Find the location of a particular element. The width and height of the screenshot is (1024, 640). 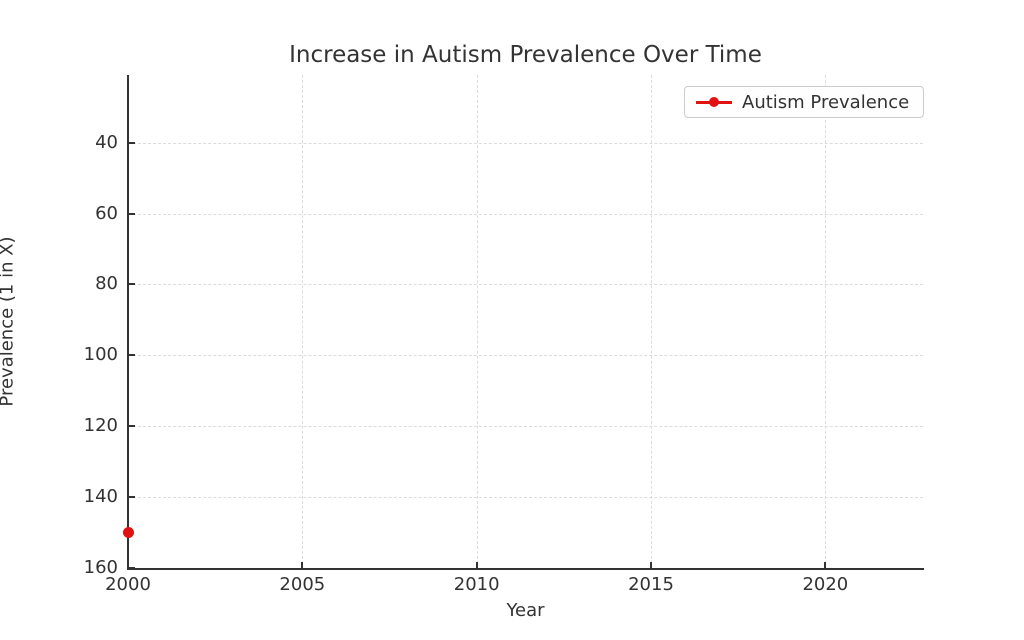

y-tick-label: 120 is located at coordinates (100, 426).